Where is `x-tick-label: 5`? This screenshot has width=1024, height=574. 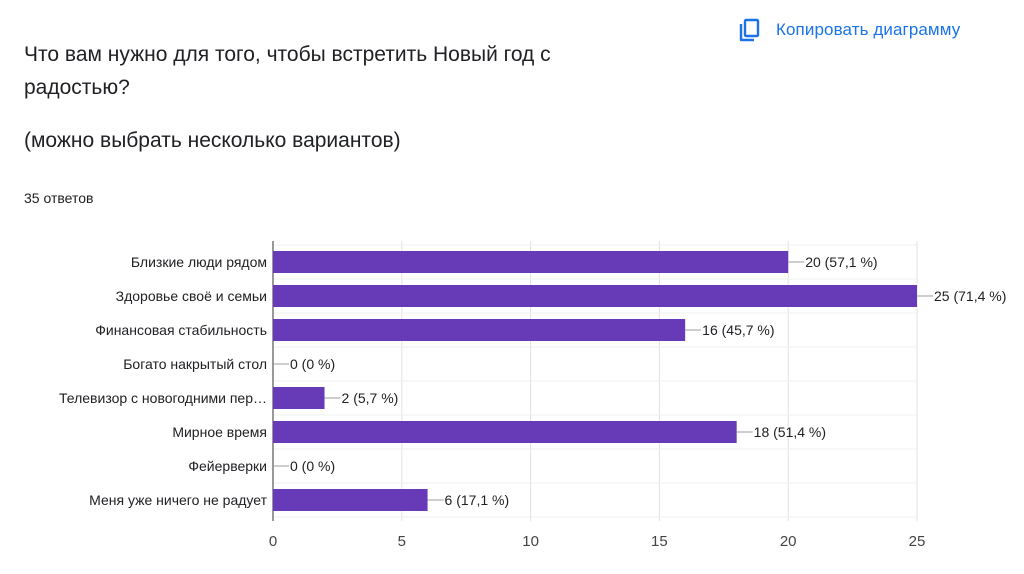
x-tick-label: 5 is located at coordinates (402, 541).